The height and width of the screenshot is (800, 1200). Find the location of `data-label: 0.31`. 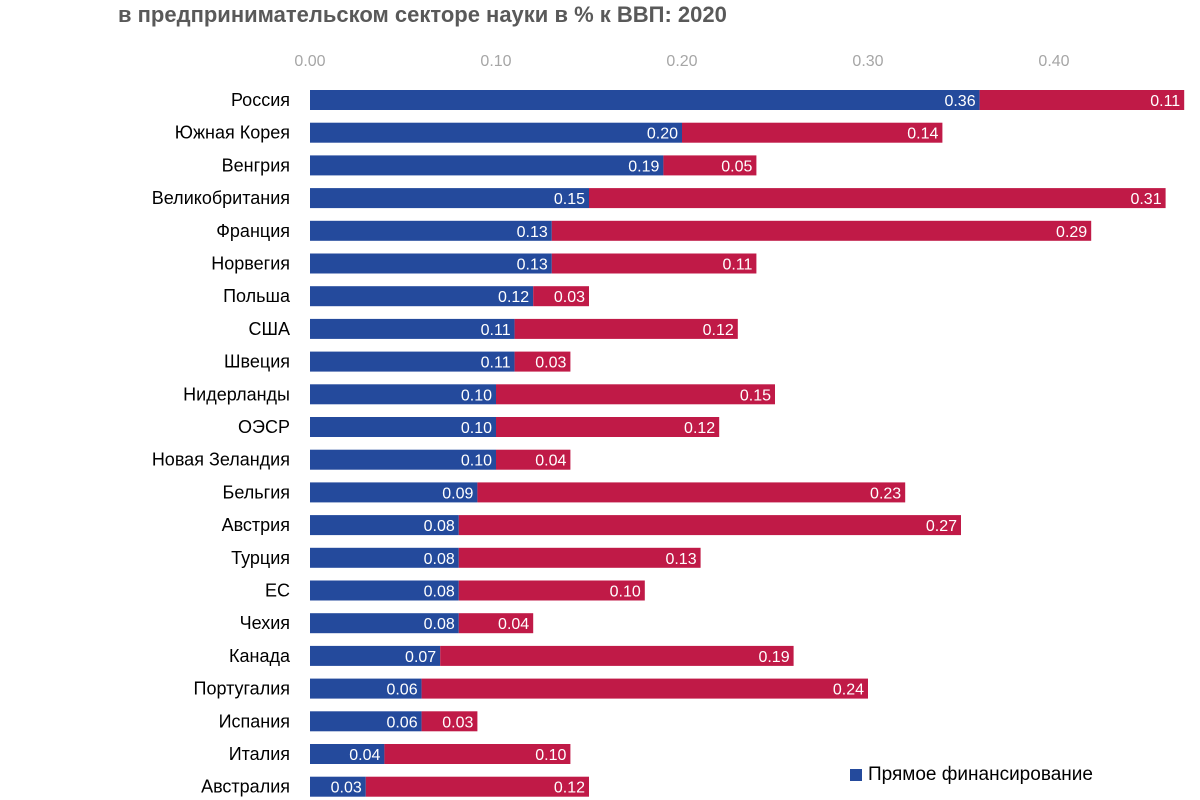

data-label: 0.31 is located at coordinates (1145, 199).